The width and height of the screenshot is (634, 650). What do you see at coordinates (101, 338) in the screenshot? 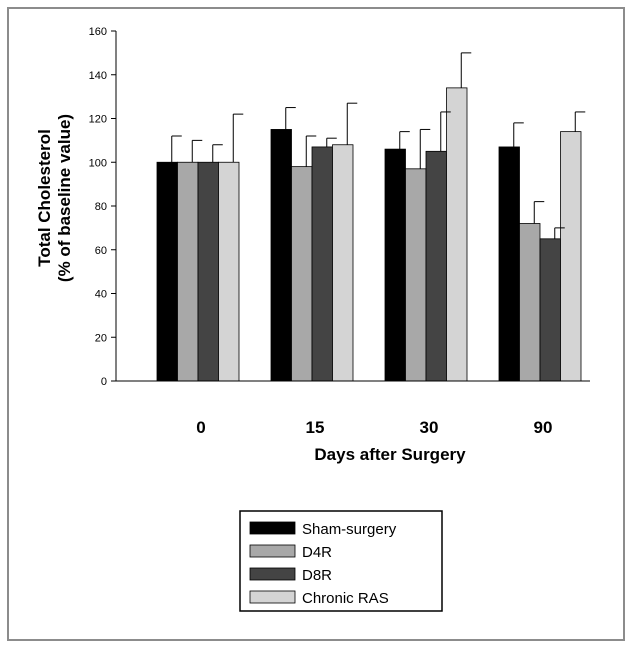
I see `y-tick-label: 20` at bounding box center [101, 338].